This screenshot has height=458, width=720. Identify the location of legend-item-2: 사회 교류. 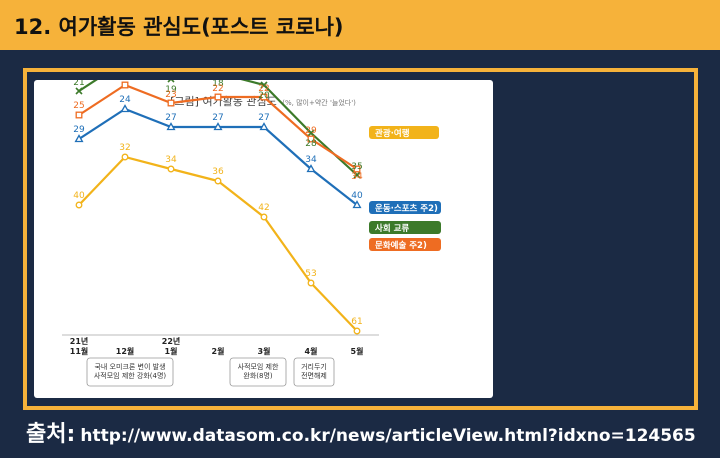
(405, 227).